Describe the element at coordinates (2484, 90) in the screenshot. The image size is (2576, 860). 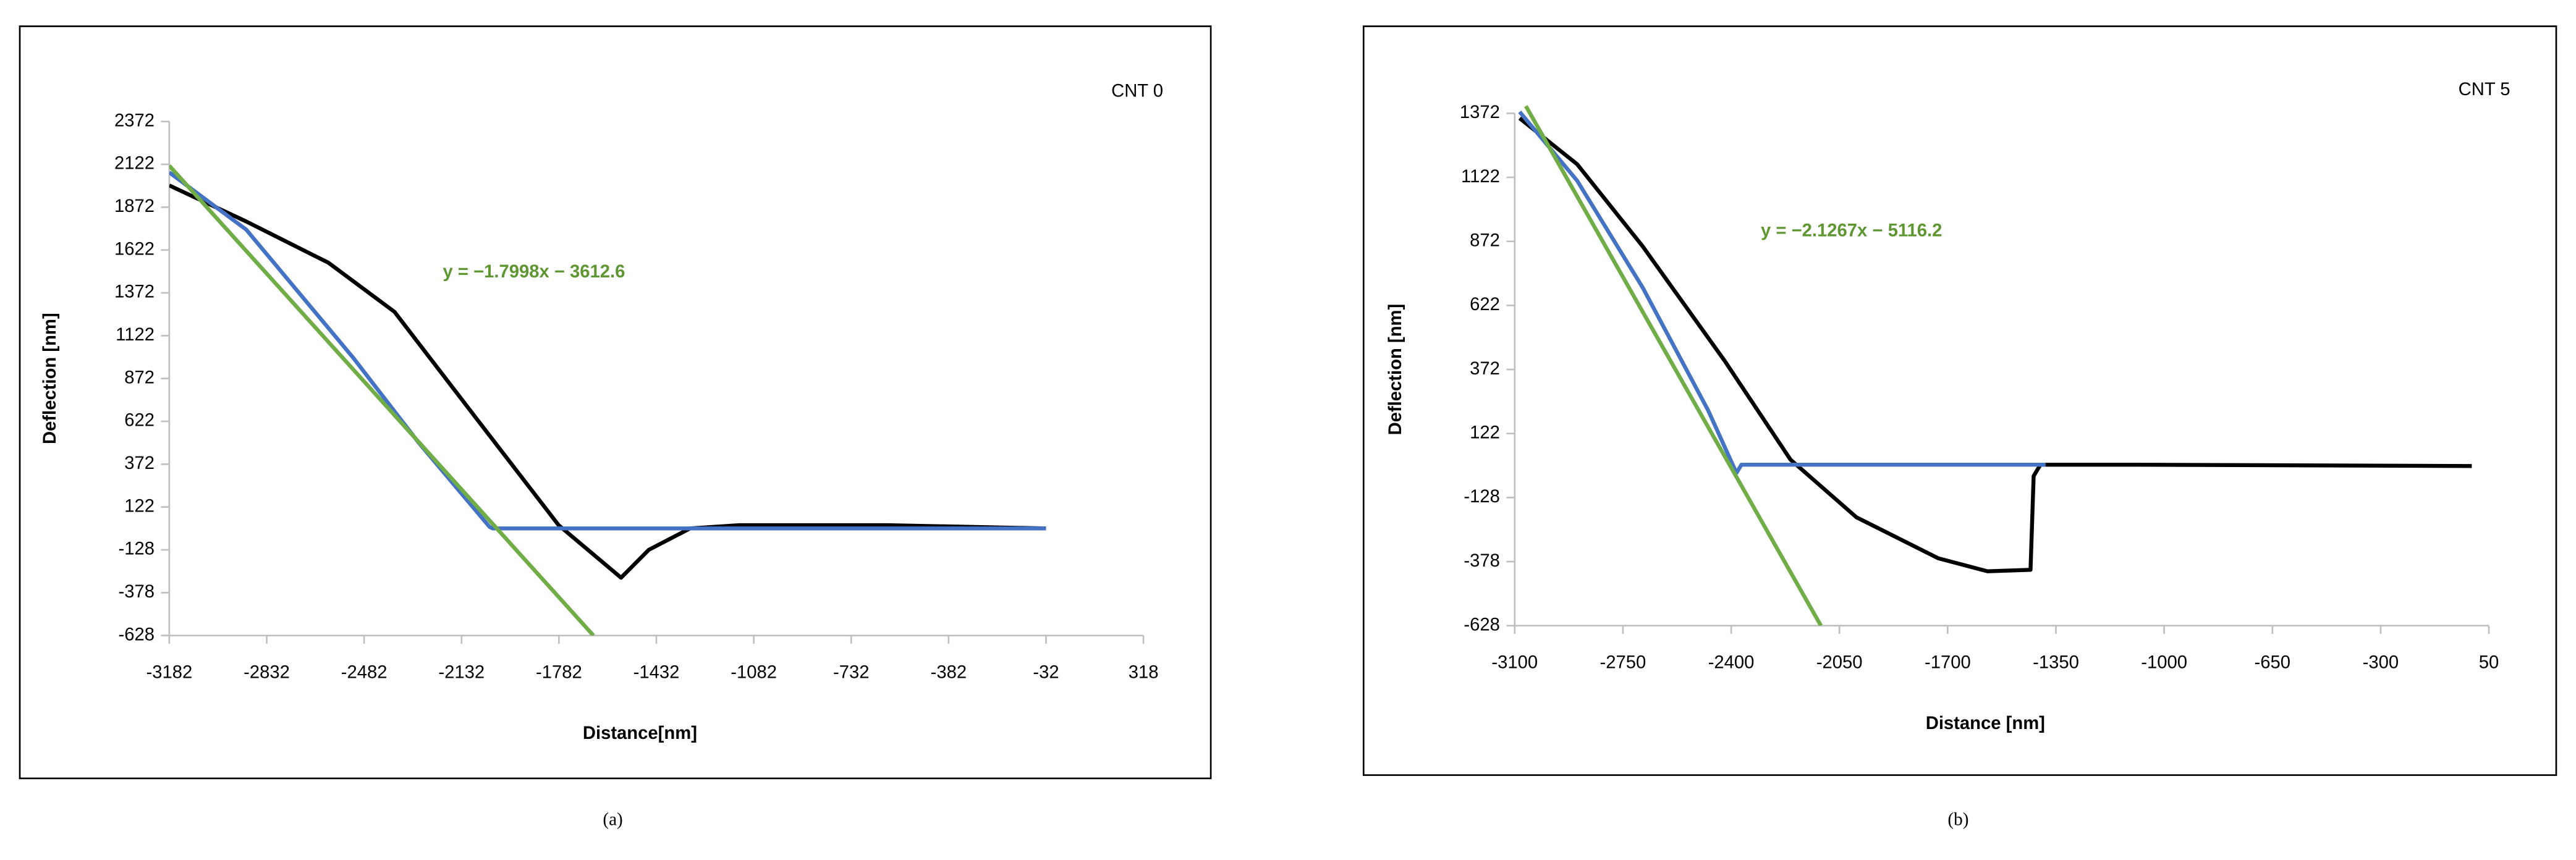
I see `series-label: CNT 5` at that location.